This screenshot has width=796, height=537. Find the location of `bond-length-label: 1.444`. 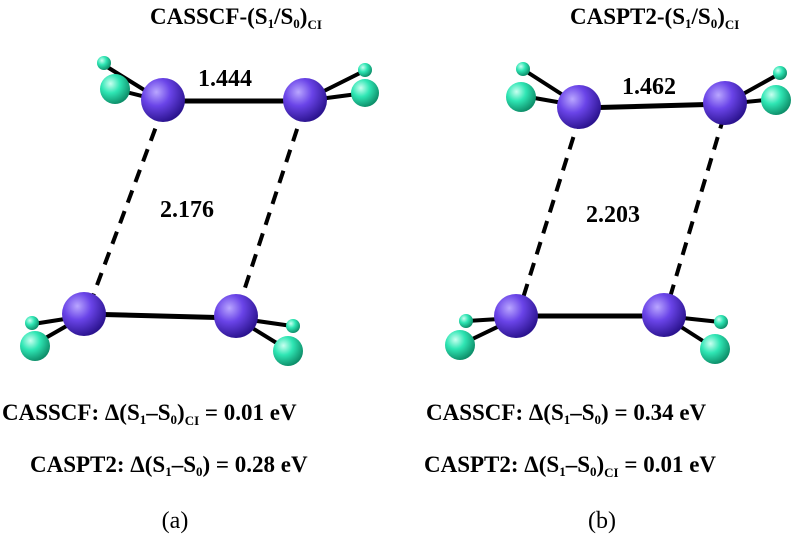

bond-length-label: 1.444 is located at coordinates (225, 79).